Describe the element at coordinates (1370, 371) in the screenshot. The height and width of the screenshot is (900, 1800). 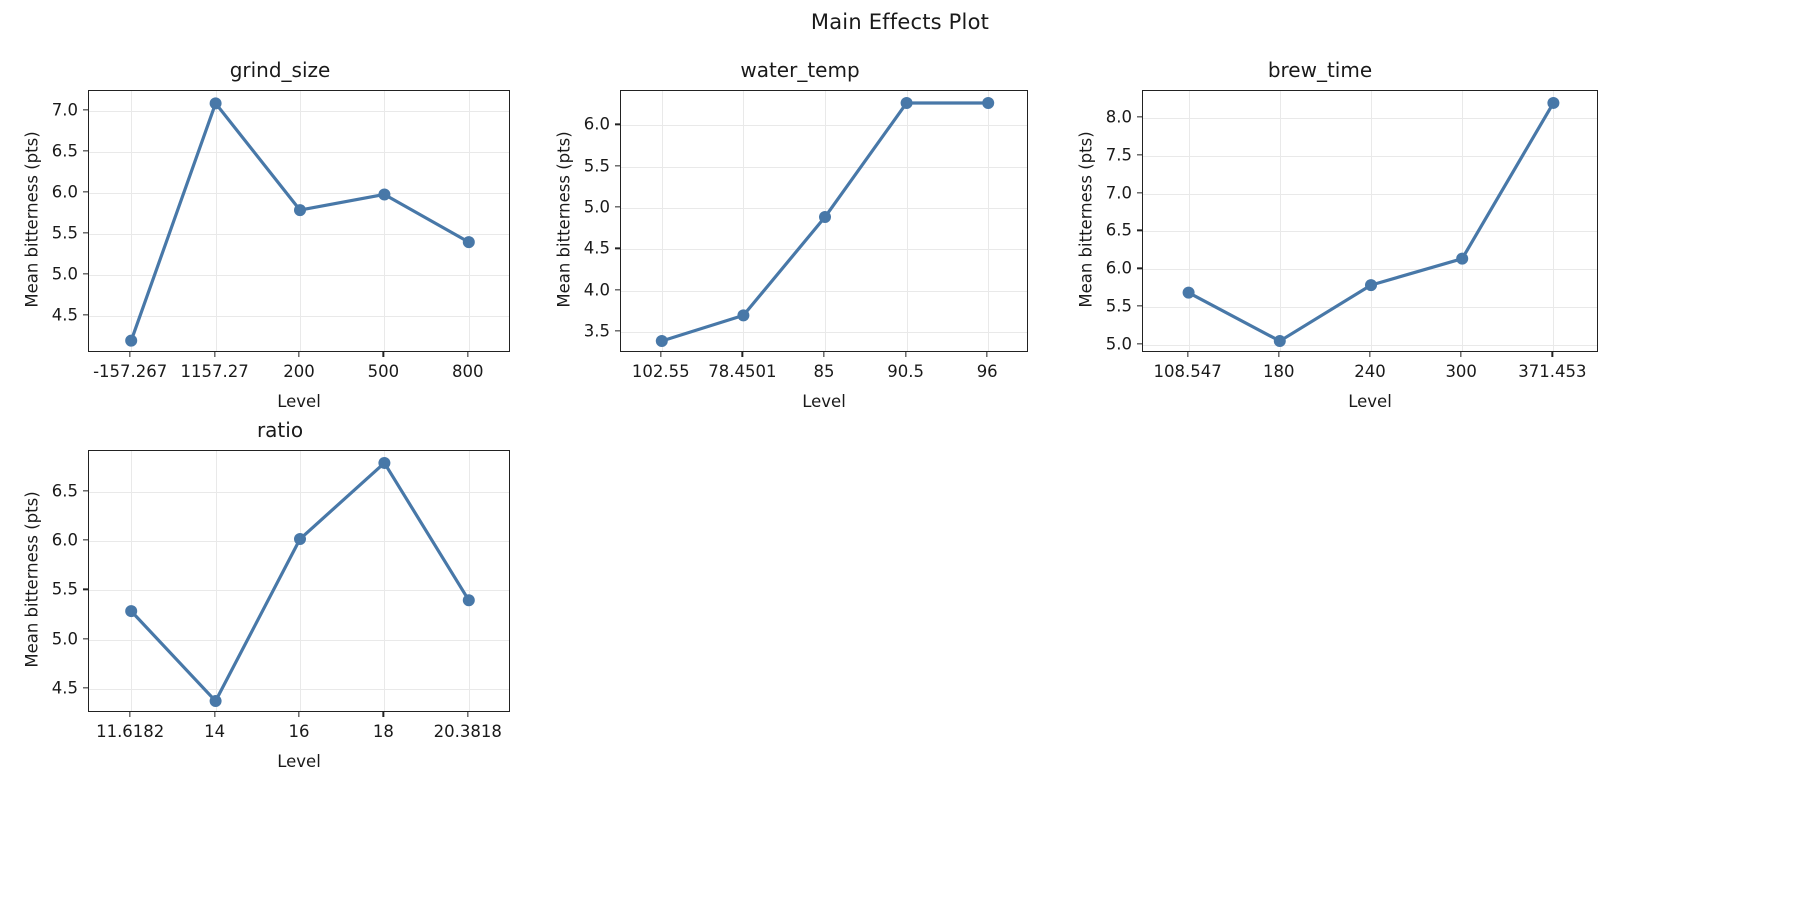
I see `x-tick-label: 240` at that location.